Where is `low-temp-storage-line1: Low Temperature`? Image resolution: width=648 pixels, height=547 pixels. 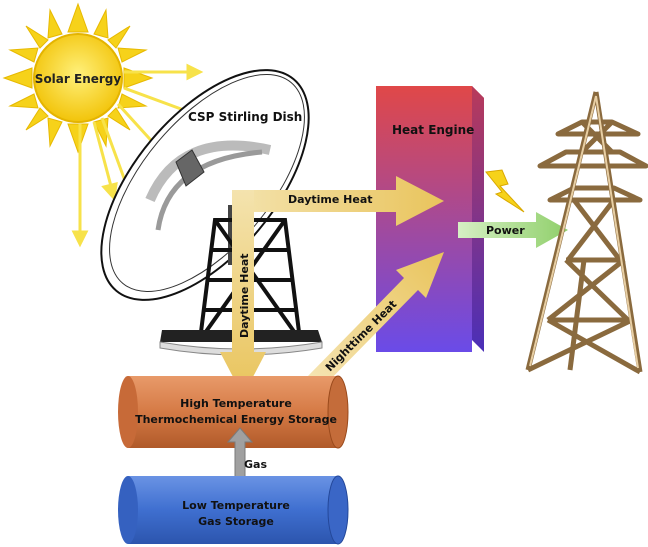 low-temp-storage-line1: Low Temperature is located at coordinates (236, 505).